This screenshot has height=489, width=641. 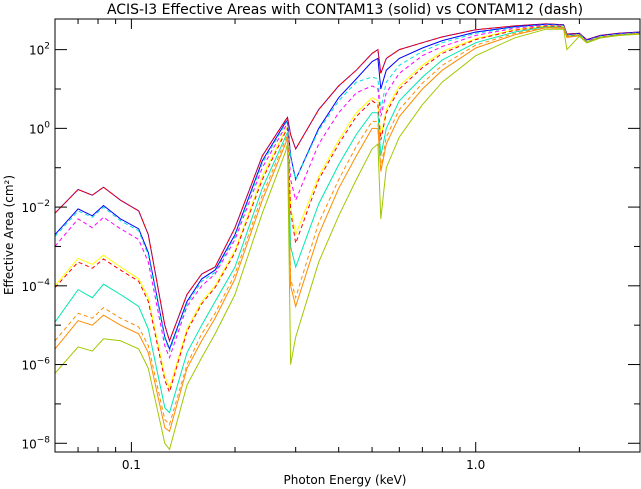 I want to click on y-tick-label: 10⁻⁶, so click(x=35, y=365).